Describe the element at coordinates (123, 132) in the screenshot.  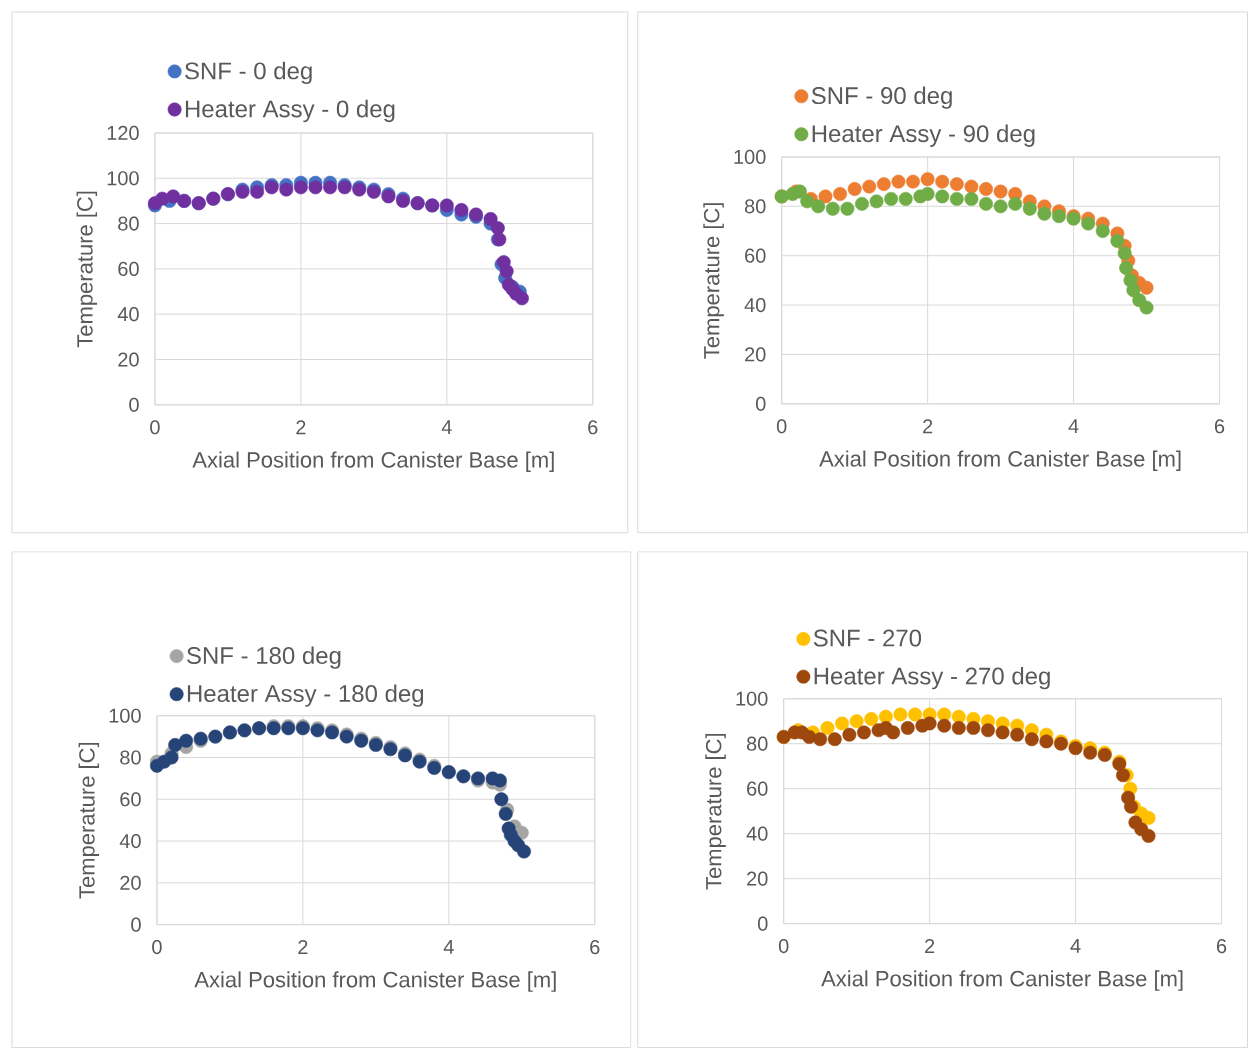
I see `y-tick-label: 120` at that location.